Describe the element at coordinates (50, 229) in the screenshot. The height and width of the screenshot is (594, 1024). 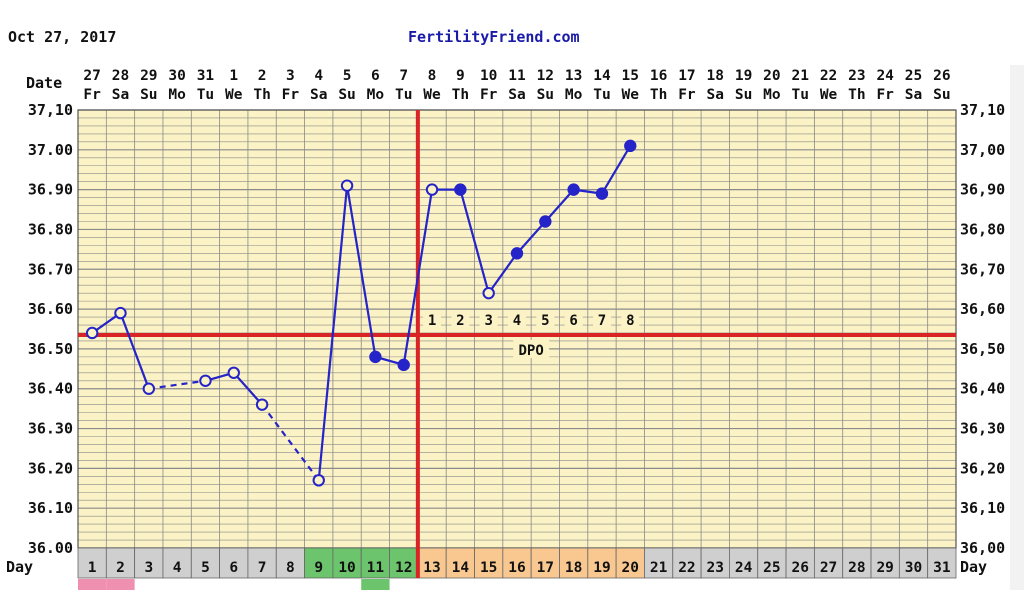
I see `y-tick-label-left: 36.80` at that location.